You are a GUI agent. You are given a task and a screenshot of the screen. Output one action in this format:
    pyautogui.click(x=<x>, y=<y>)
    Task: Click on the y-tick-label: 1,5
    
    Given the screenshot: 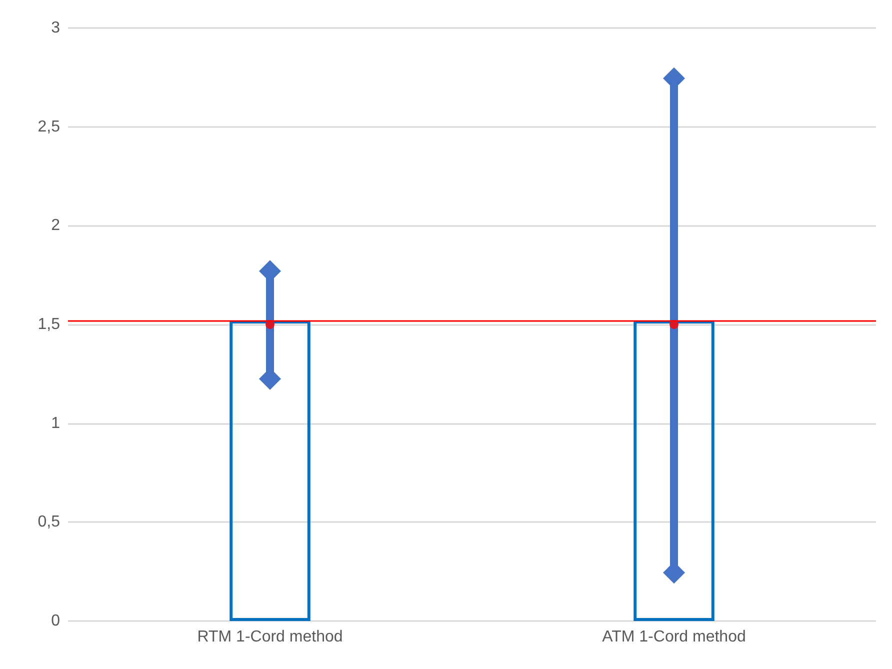 What is the action you would take?
    pyautogui.click(x=49, y=324)
    